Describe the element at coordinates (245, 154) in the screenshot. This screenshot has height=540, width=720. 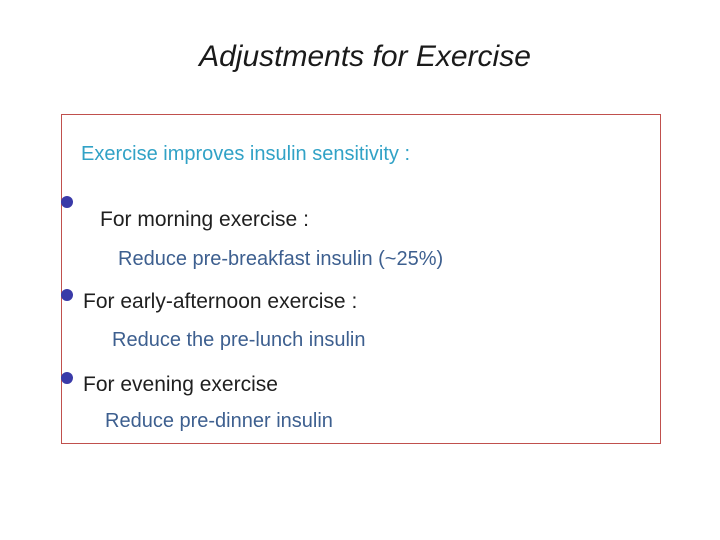
I see `intro-text: Exercise improves insulin sensitivity :` at that location.